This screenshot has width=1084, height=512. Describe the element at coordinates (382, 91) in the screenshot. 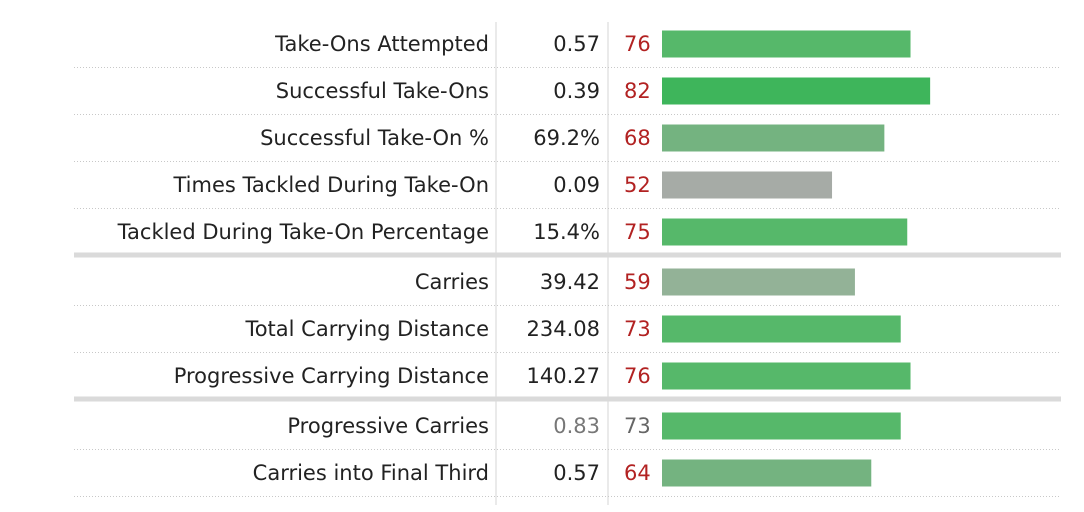

I see `stat-label: Successful Take-Ons` at that location.